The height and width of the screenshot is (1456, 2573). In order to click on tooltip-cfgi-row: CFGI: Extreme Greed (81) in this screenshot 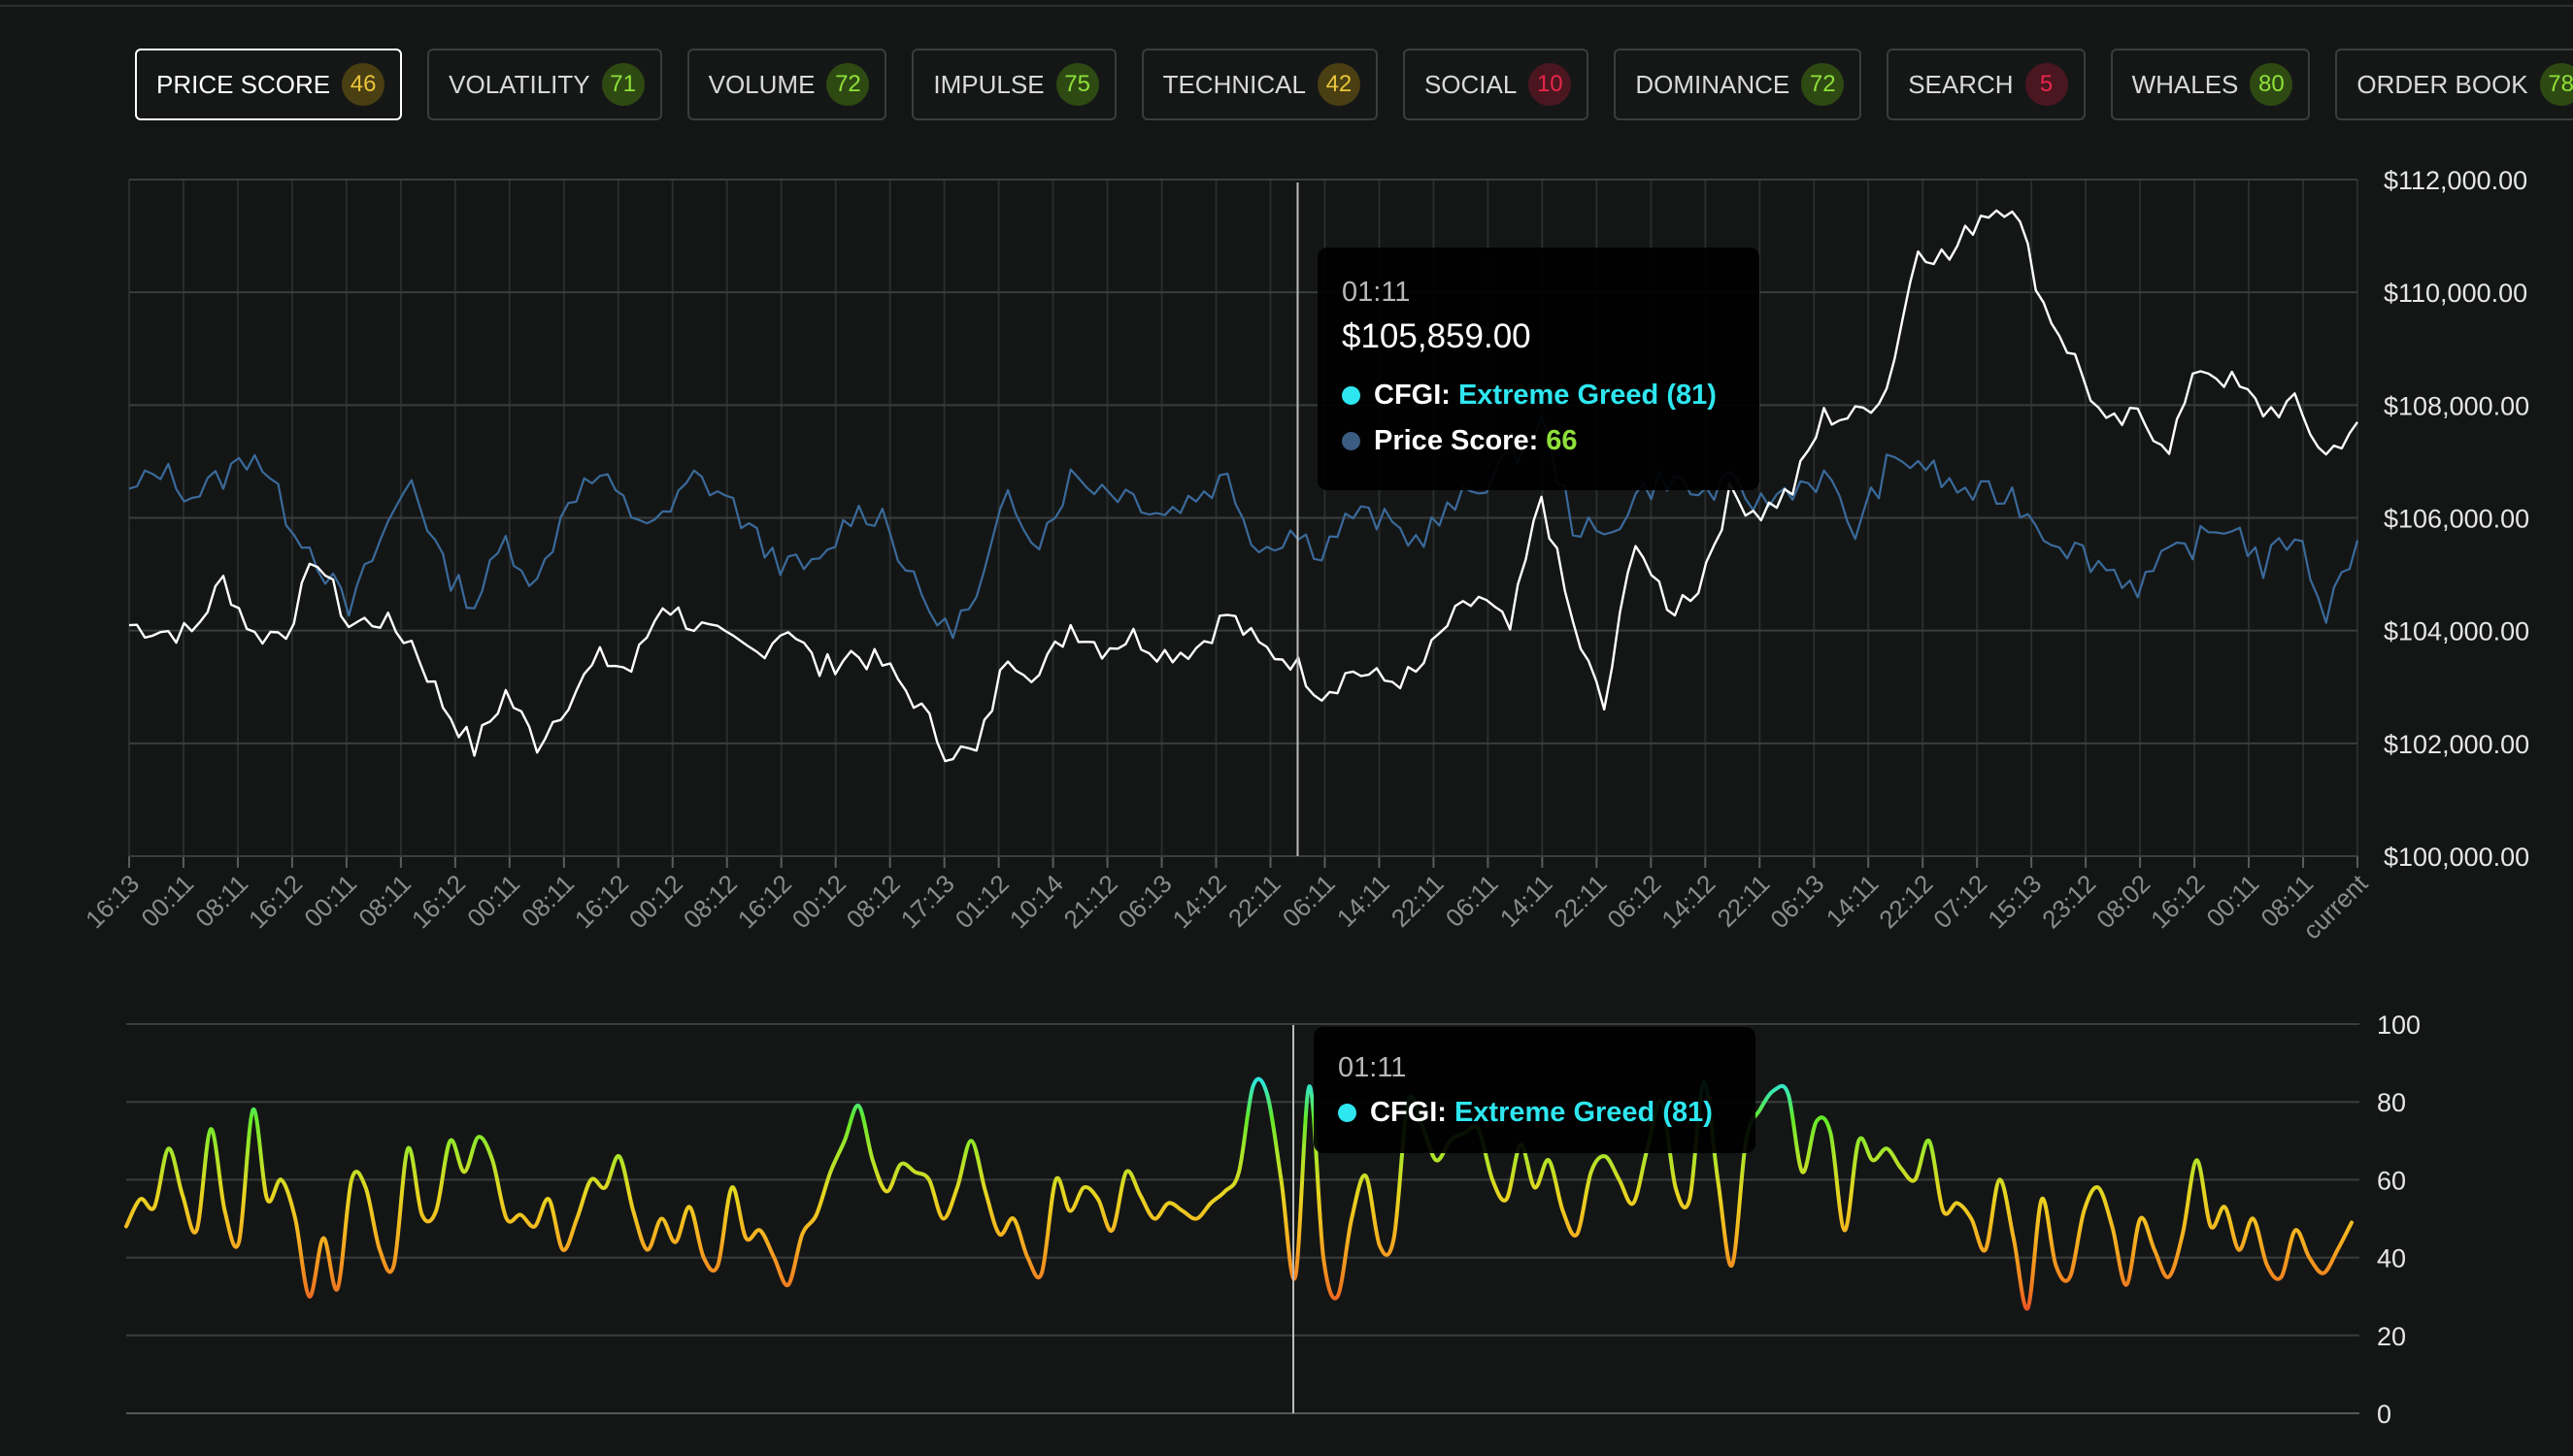, I will do `click(1529, 396)`.